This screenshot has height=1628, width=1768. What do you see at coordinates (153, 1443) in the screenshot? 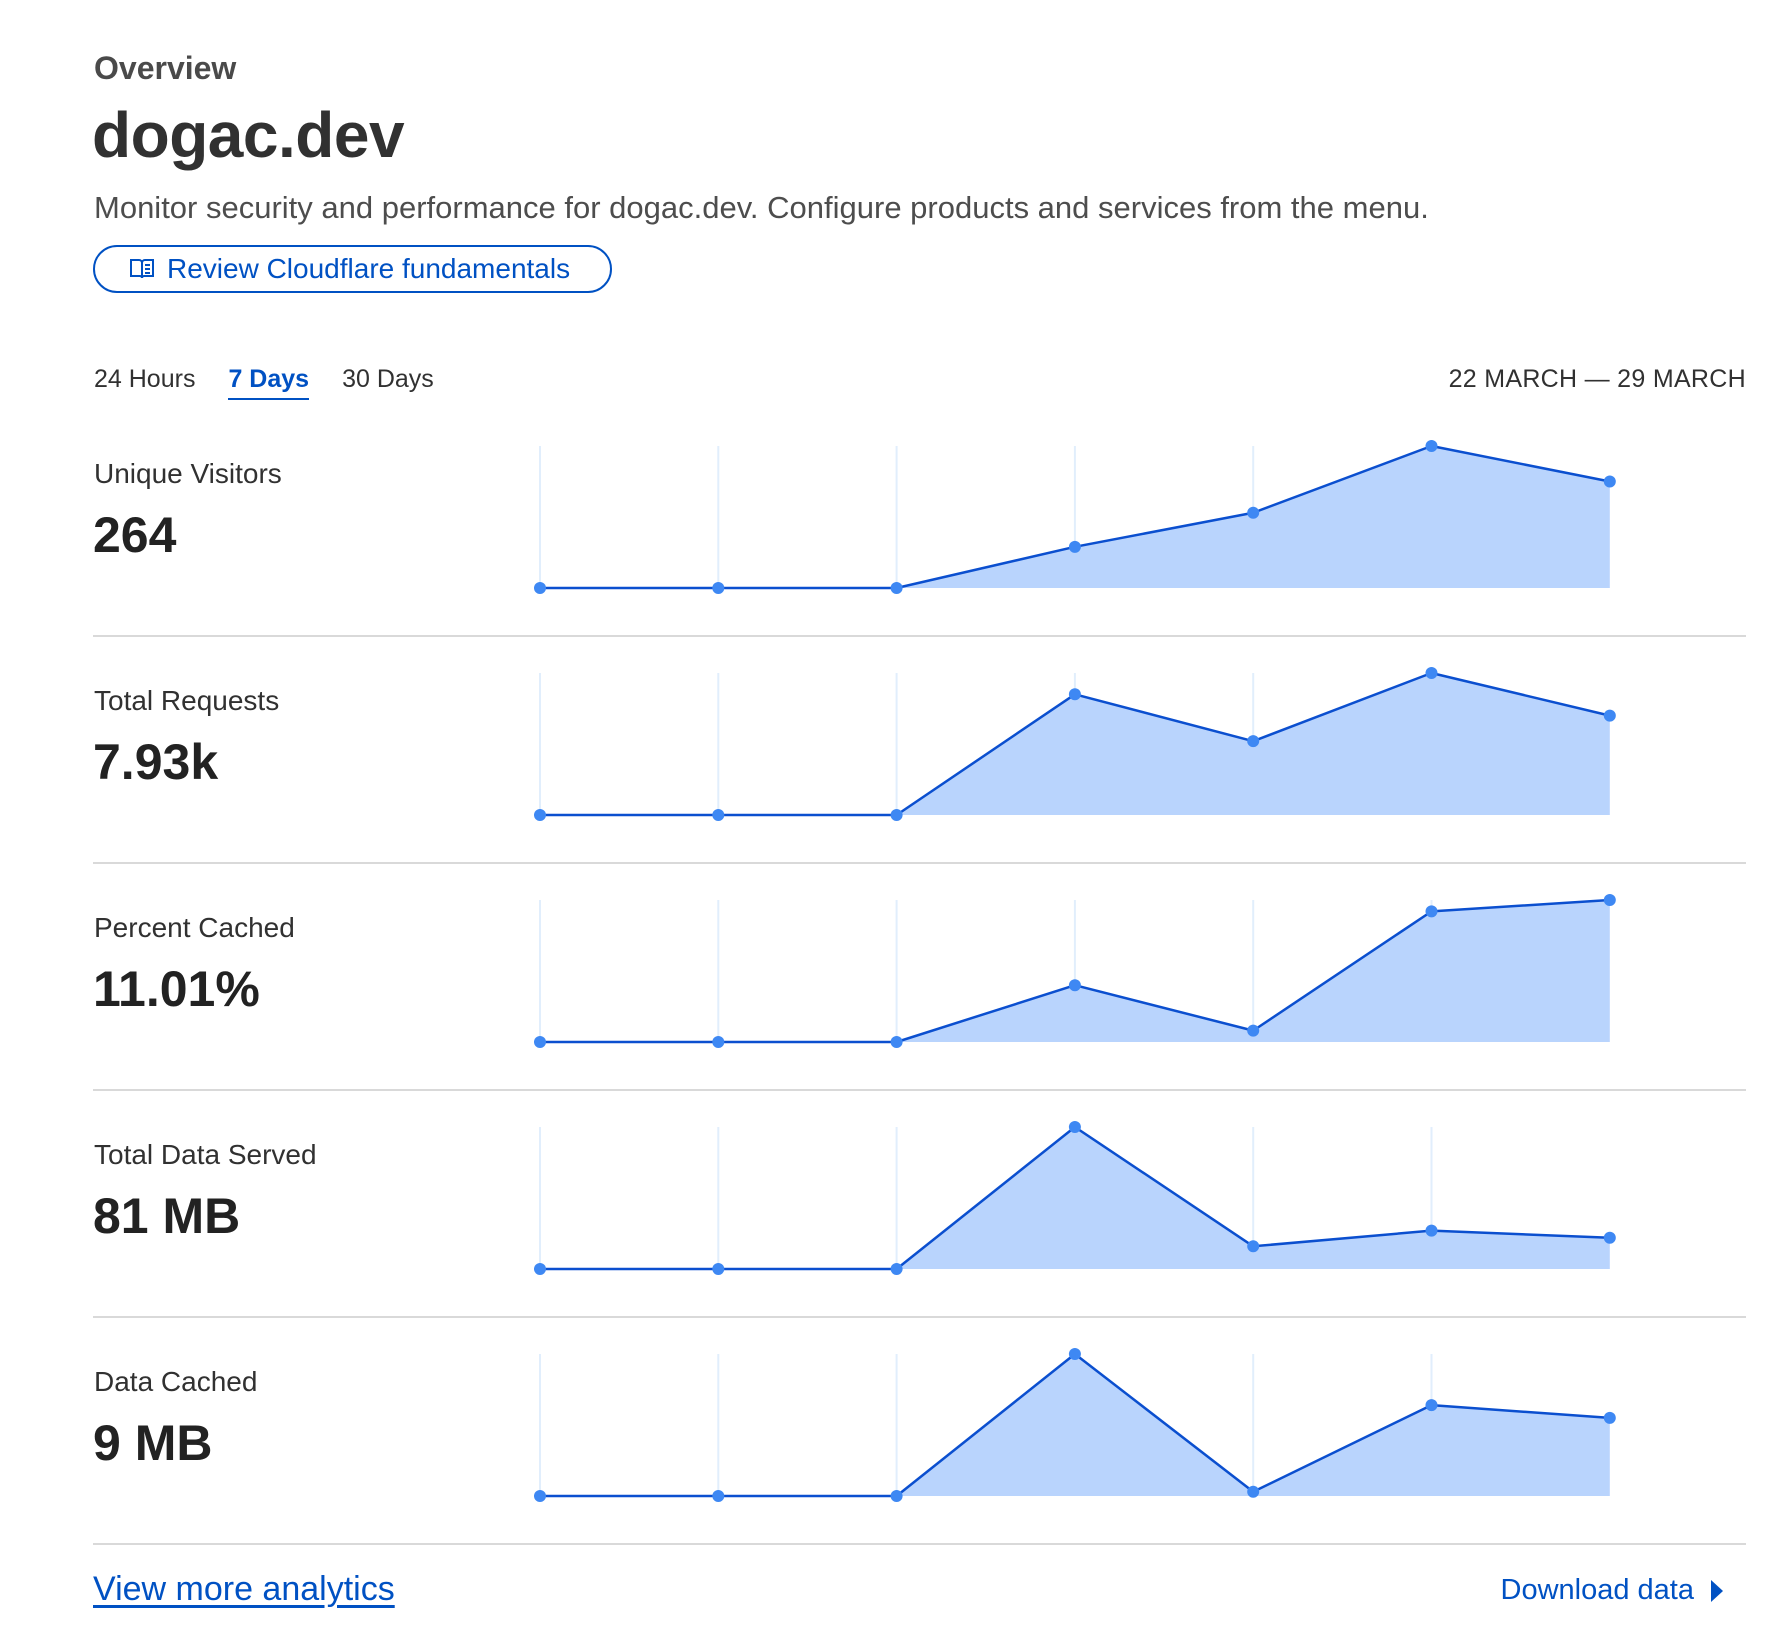
I see `metric-value: 9 MB` at bounding box center [153, 1443].